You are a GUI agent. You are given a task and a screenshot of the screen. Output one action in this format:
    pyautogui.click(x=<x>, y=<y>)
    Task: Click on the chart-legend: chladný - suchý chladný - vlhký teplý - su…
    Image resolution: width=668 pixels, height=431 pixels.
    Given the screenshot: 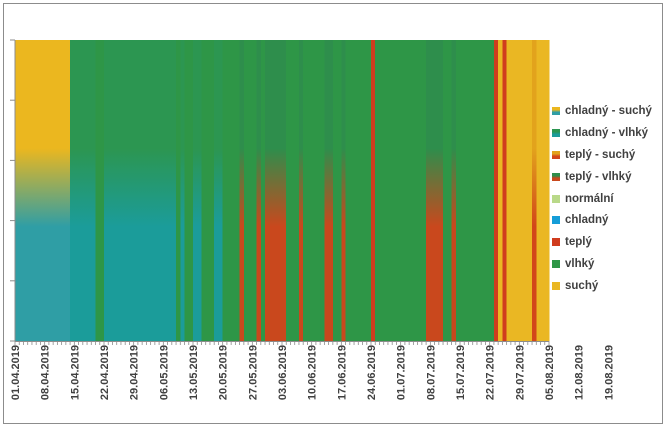 What is the action you would take?
    pyautogui.click(x=608, y=198)
    